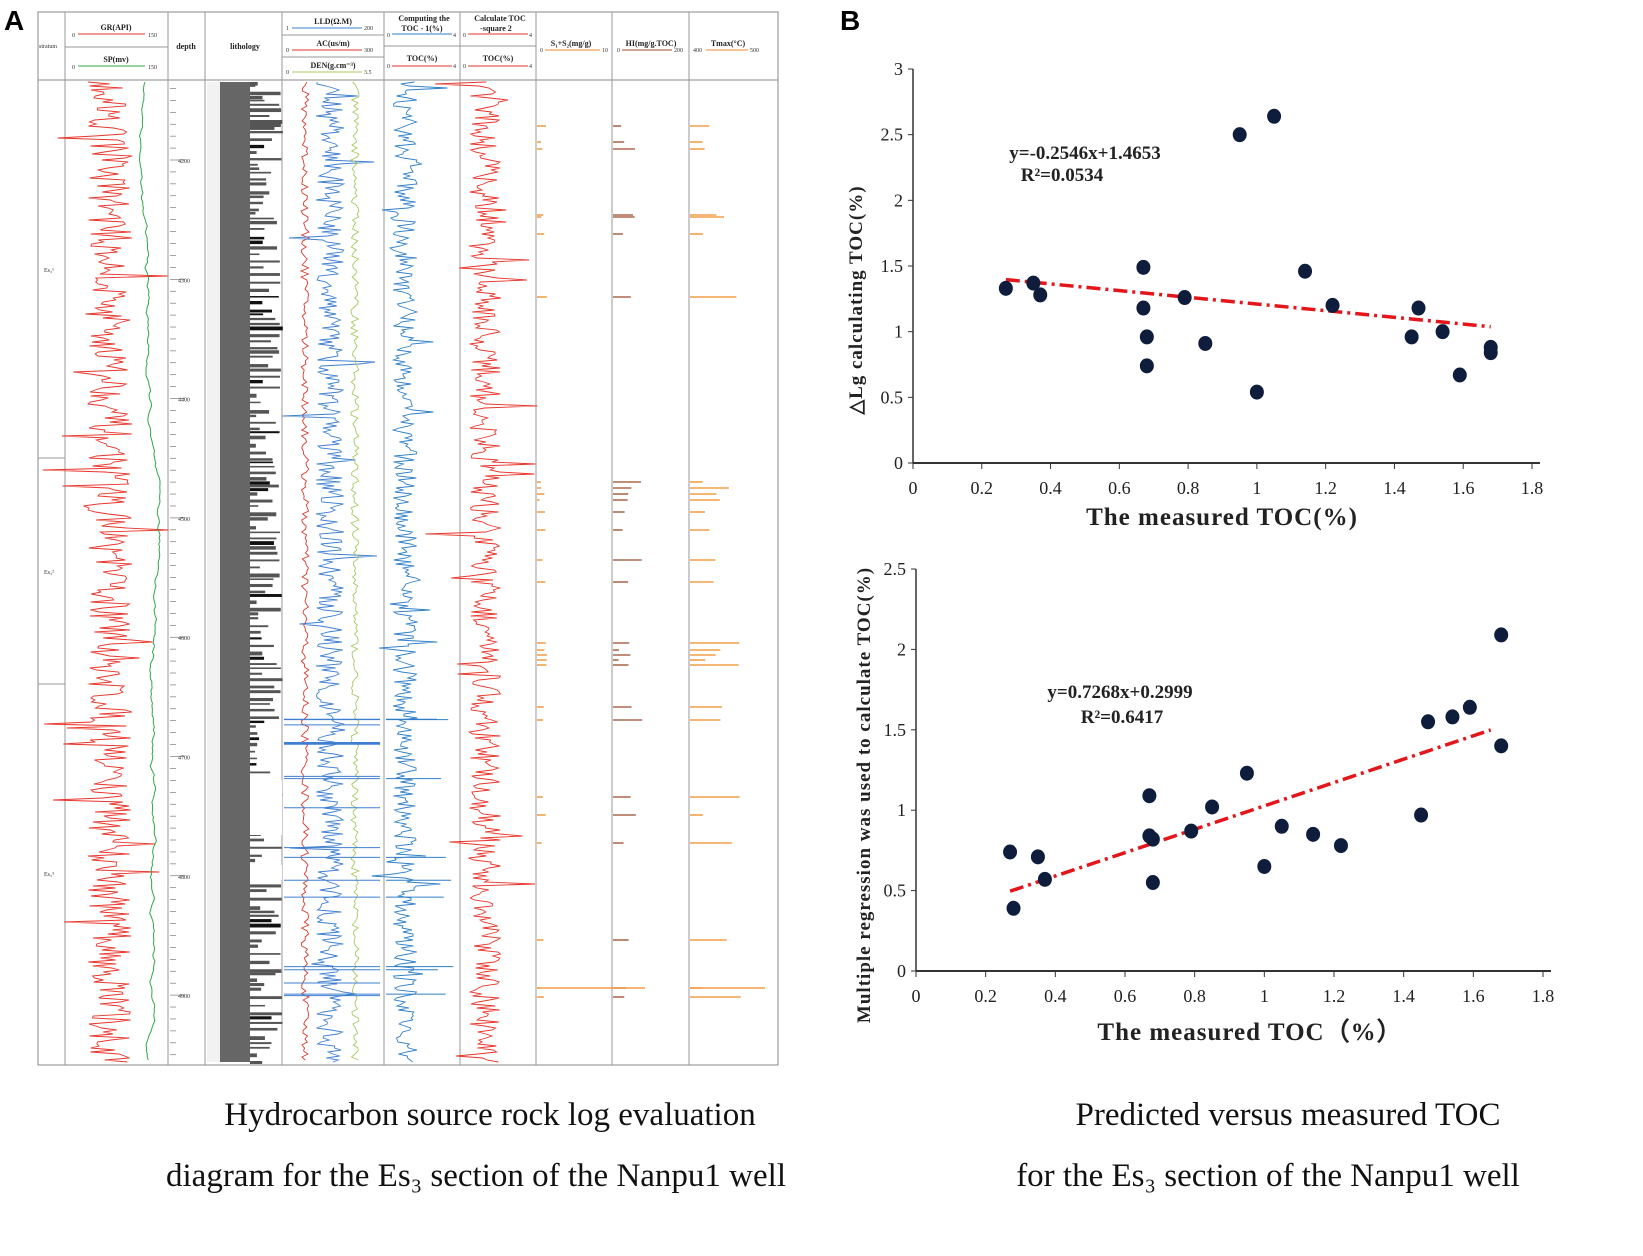 Image resolution: width=1643 pixels, height=1256 pixels. I want to click on header-toc1-line2: TOC - 1(%), so click(422, 28).